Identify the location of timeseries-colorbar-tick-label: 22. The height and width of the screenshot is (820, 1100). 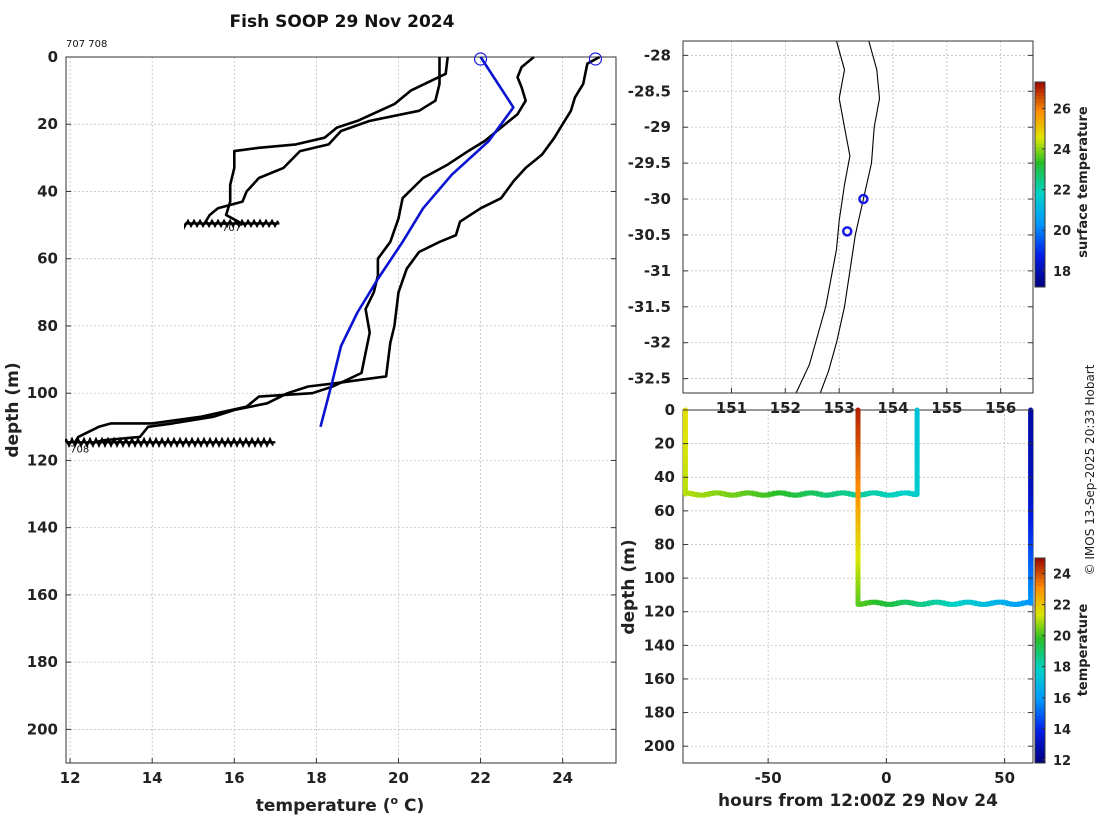
(1062, 606).